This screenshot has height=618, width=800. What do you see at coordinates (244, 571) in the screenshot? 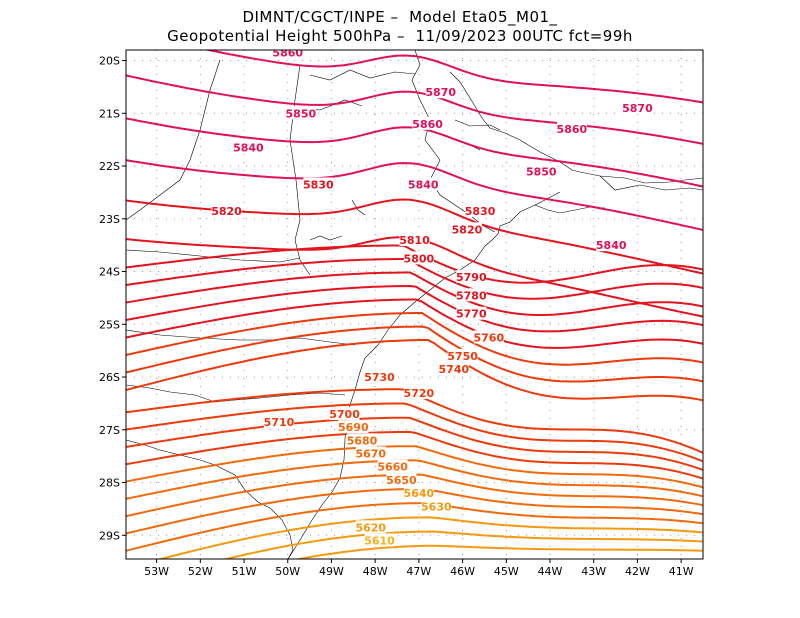
I see `lon-tick-label: 51W` at bounding box center [244, 571].